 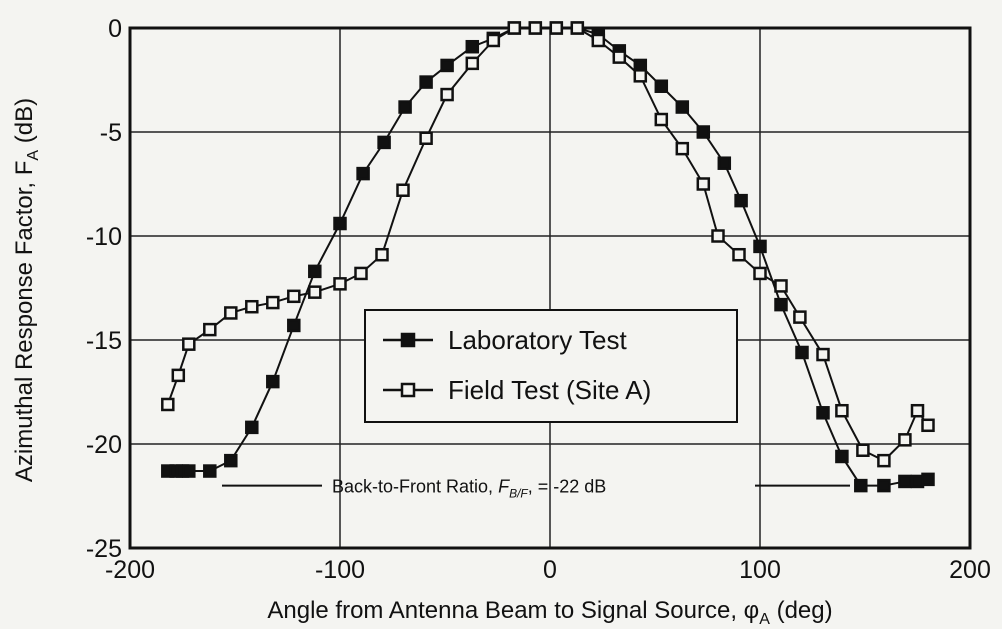 I want to click on annotation-subscript: B/F, so click(x=518, y=494).